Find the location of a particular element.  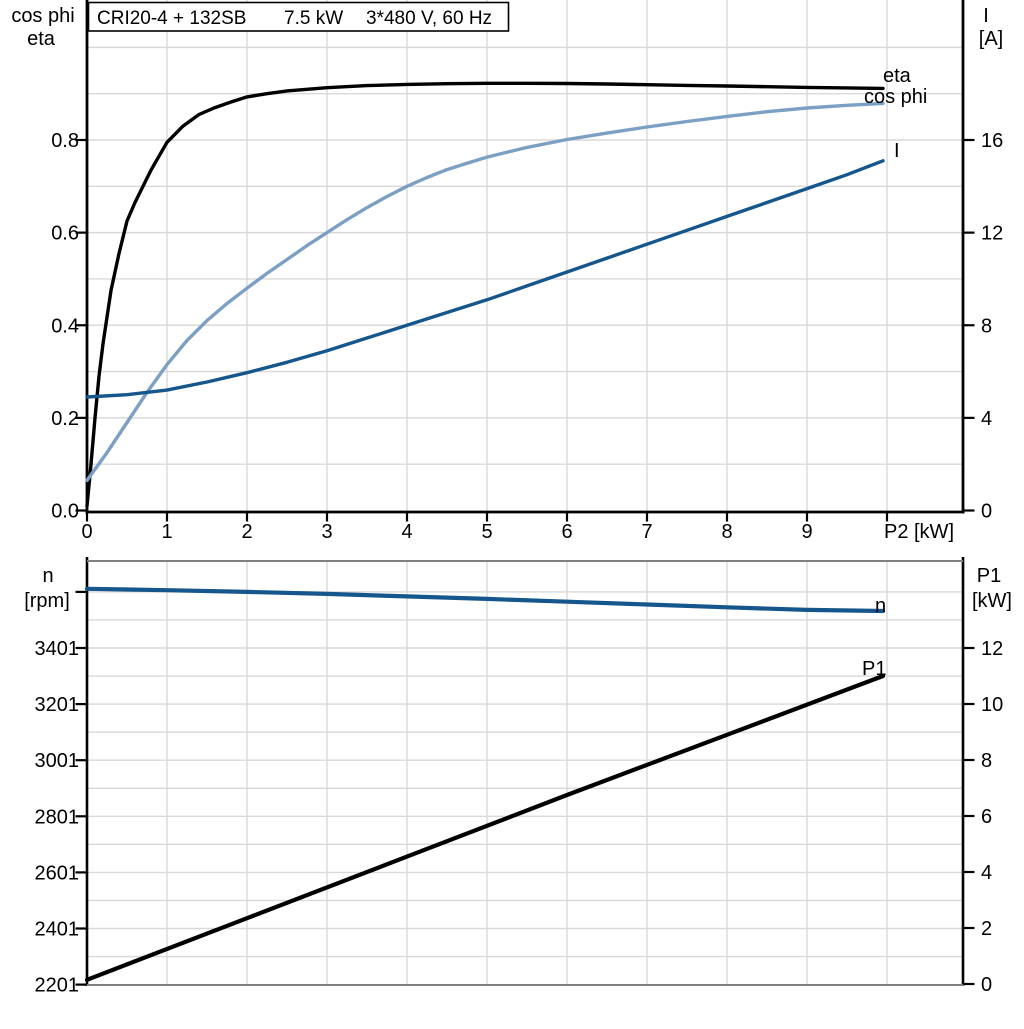

x-tick-label: 3 is located at coordinates (326, 532).